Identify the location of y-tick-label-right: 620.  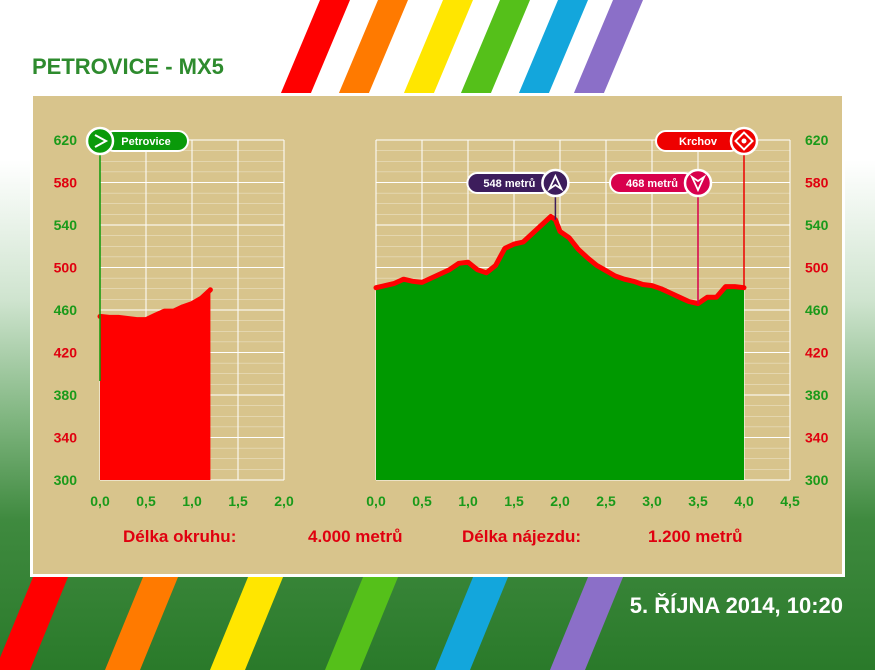
(817, 140).